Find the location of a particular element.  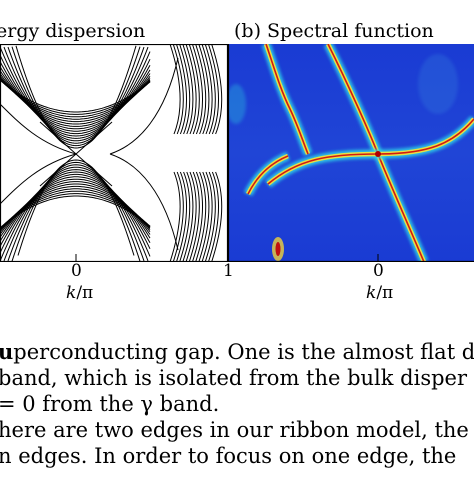

arc-band-core is located at coordinates (268, 175).